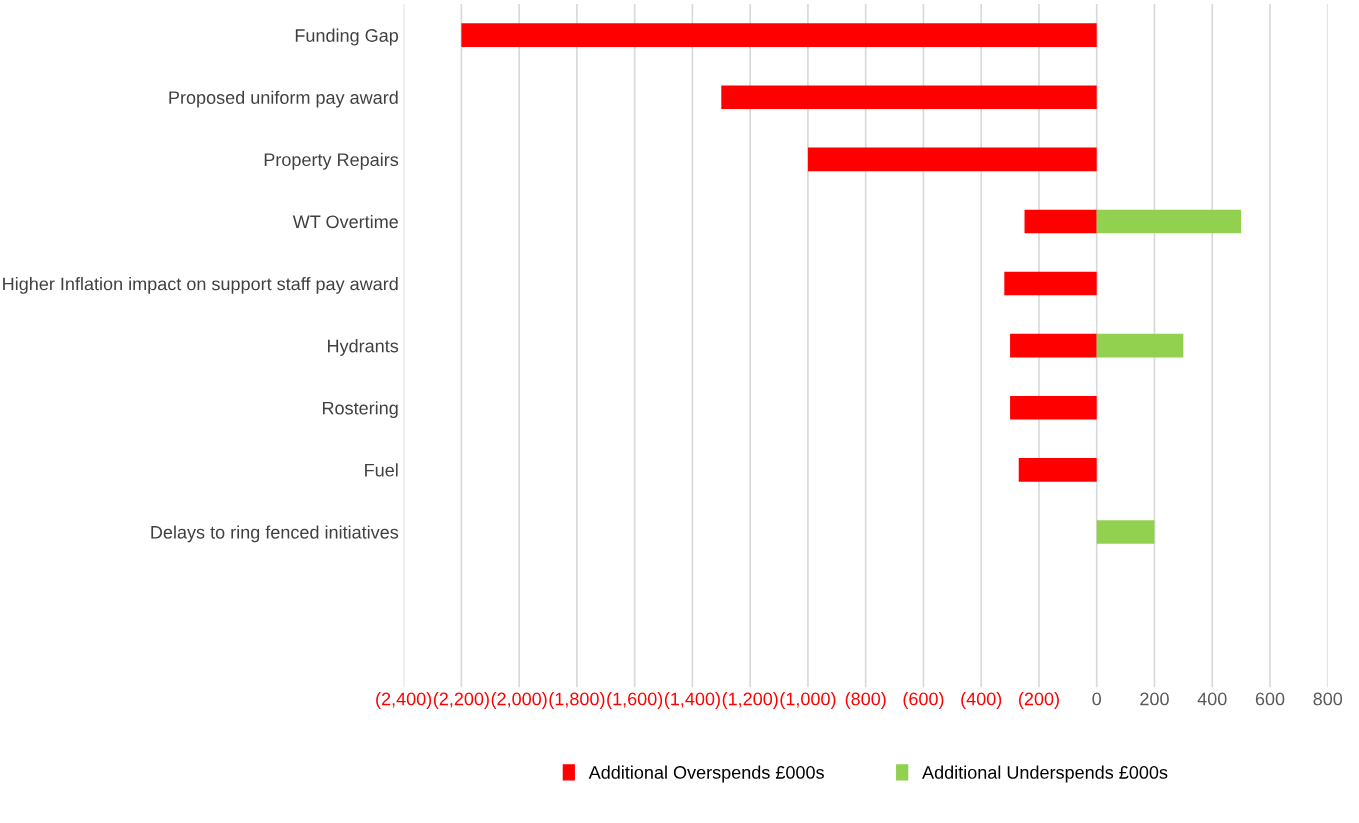 This screenshot has height=823, width=1359. What do you see at coordinates (347, 37) in the screenshot?
I see `y-tick-label: Funding Gap` at bounding box center [347, 37].